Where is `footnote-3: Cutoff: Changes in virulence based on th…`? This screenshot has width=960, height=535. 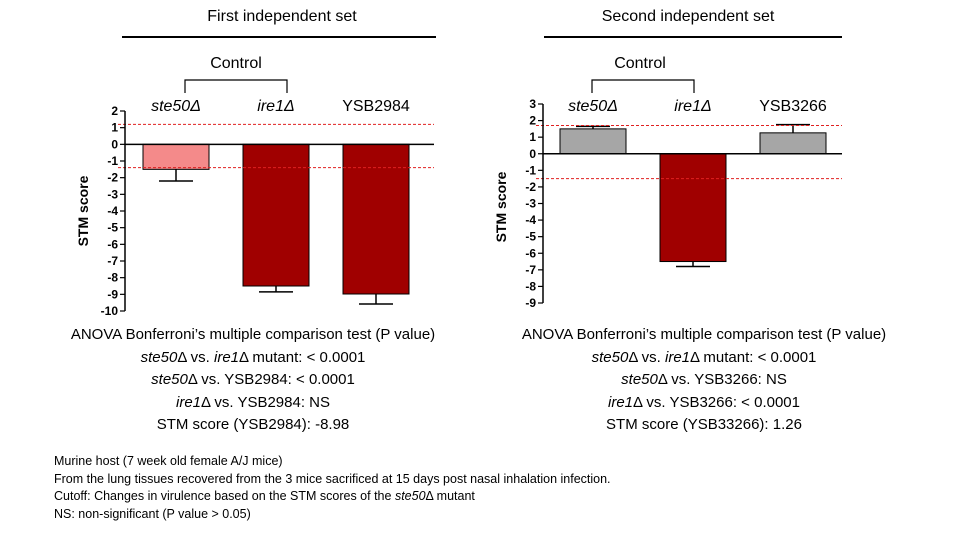 footnote-3: Cutoff: Changes in virulence based on th… is located at coordinates (264, 496).